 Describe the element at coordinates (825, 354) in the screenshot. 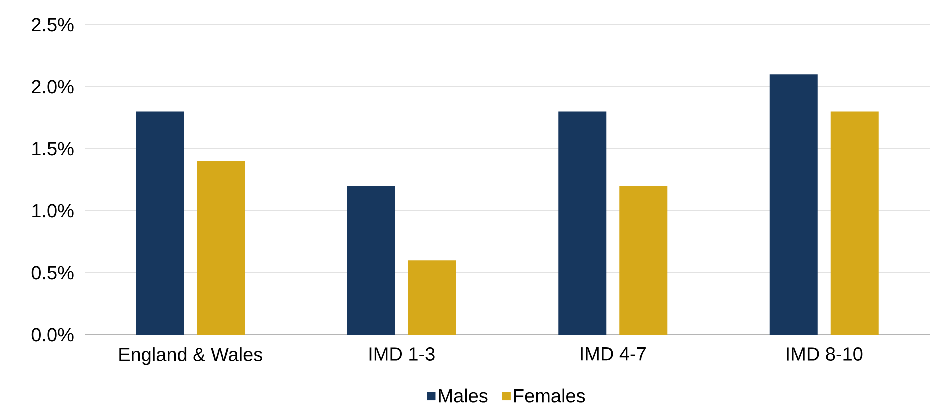

I see `x-tick-label: IMD 8-10` at that location.